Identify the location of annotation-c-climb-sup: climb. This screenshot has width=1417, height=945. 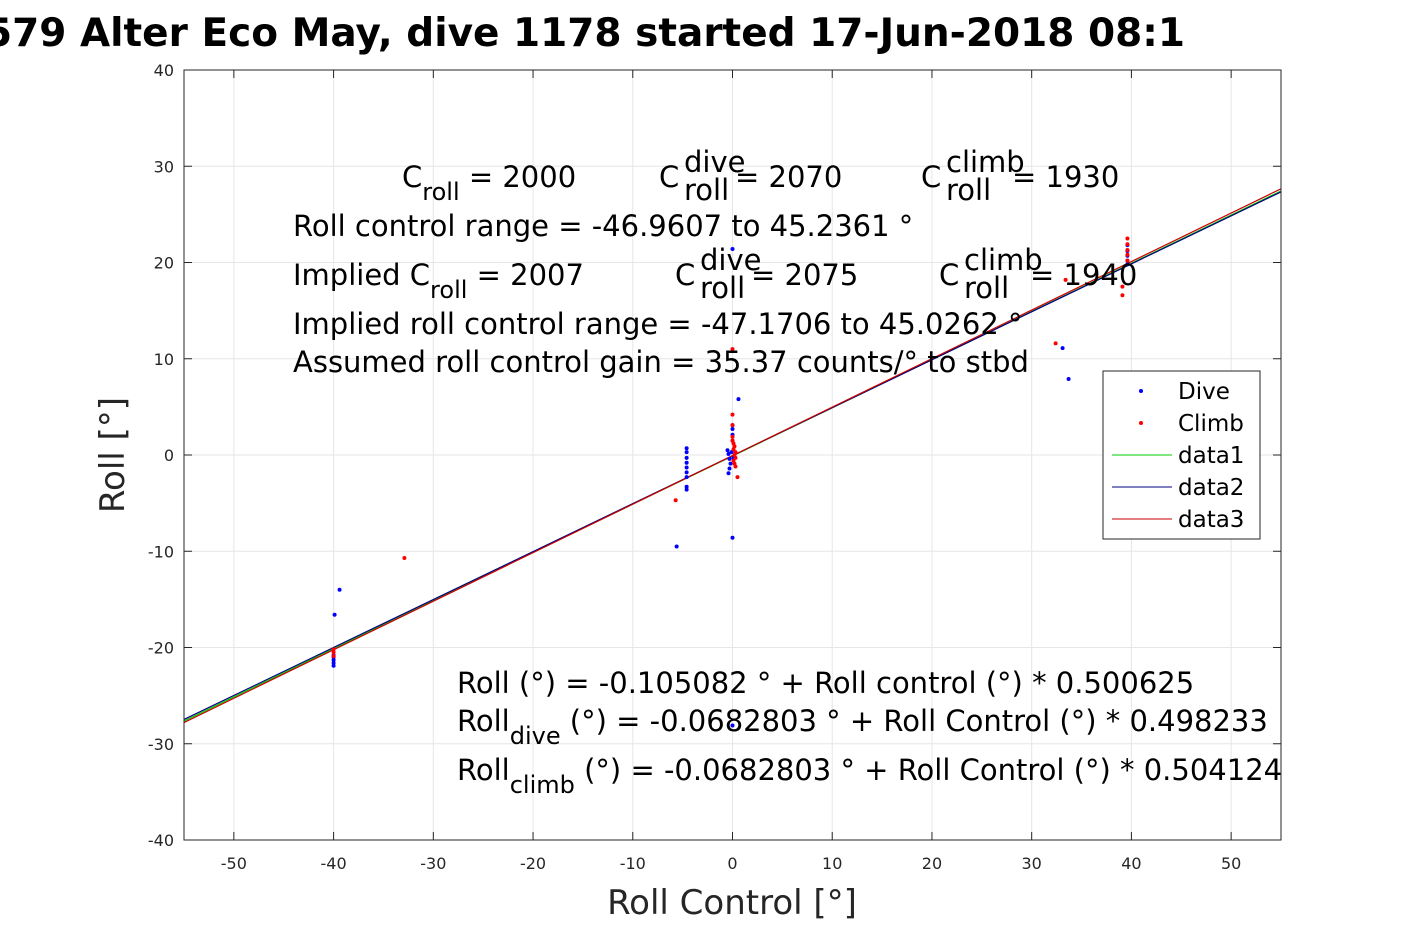
(985, 162).